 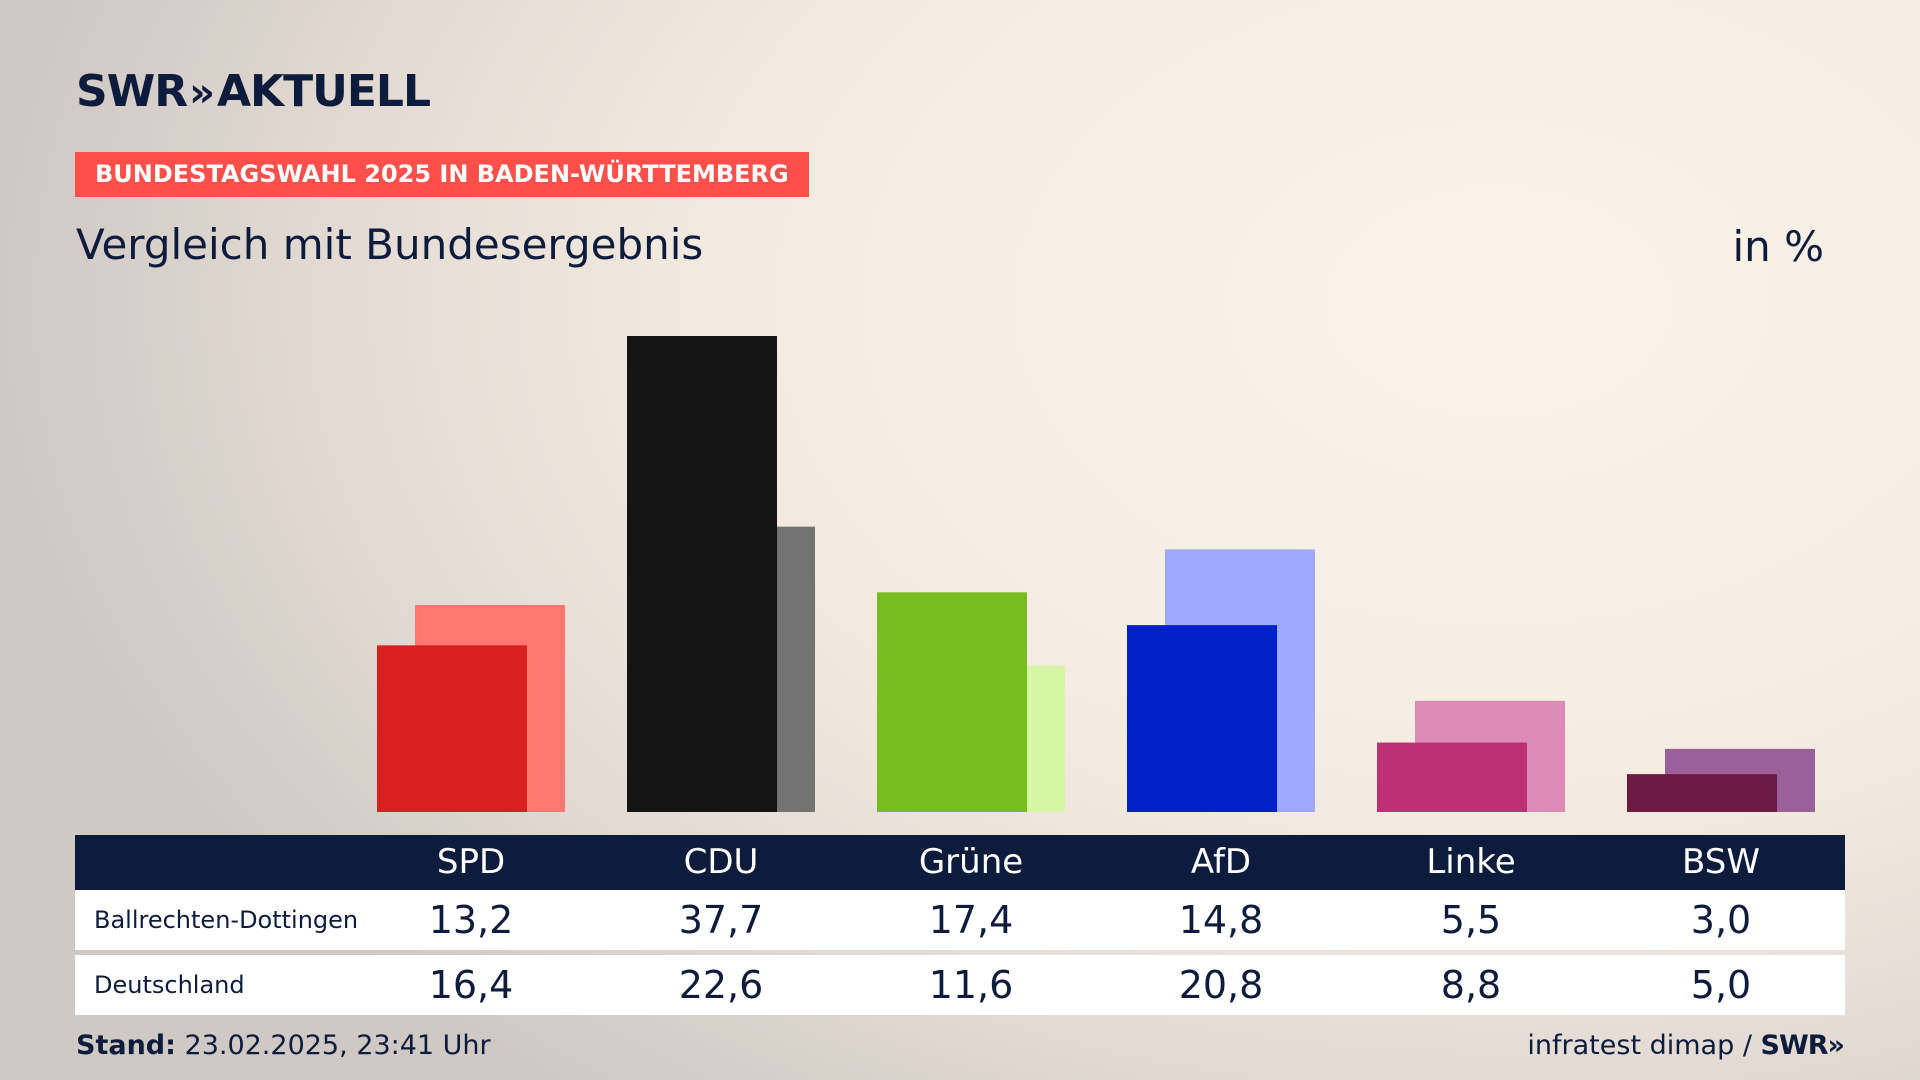 What do you see at coordinates (337, 1045) in the screenshot?
I see `stand-value: 23.02.2025, 23:41 Uhr` at bounding box center [337, 1045].